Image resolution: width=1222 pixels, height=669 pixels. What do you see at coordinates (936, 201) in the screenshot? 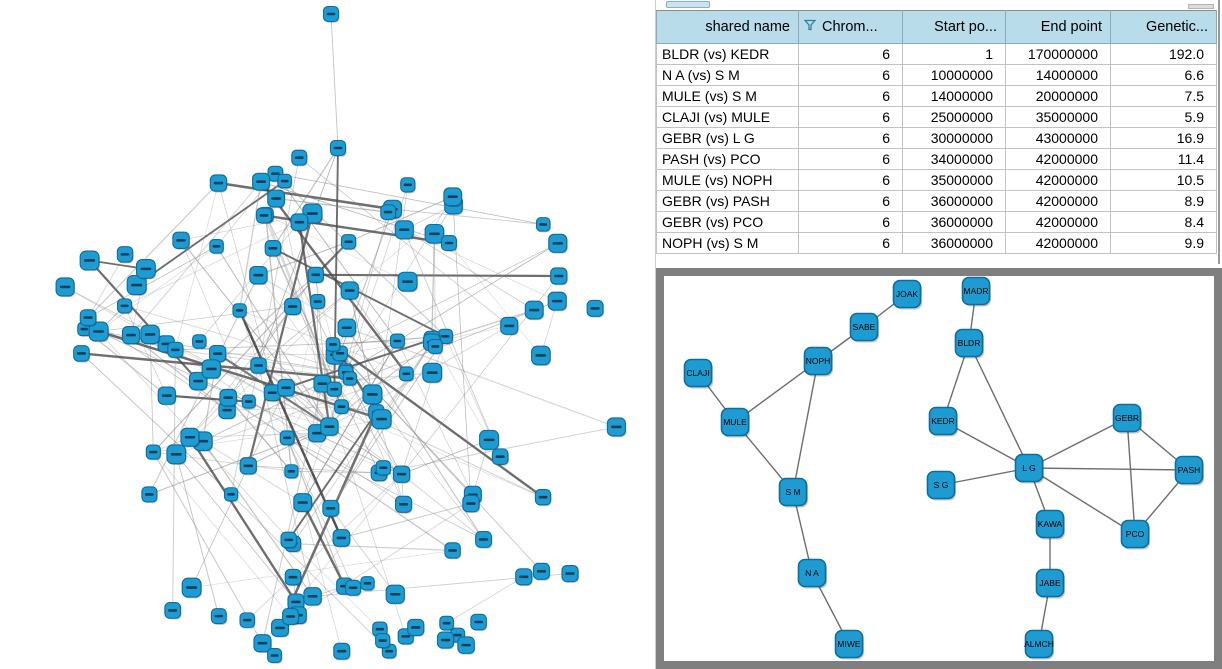
I see `table-row: GEBR (vs) PASH 6 36000000 42000000 8.9` at bounding box center [936, 201].